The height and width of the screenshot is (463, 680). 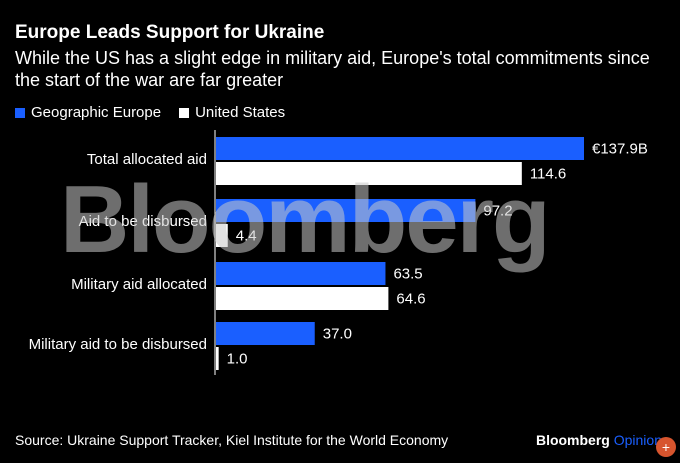 I want to click on legend-label-europe: Geographic Europe, so click(x=96, y=112).